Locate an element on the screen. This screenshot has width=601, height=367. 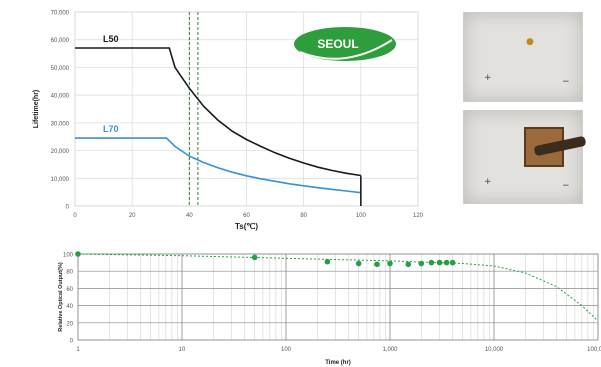
x-tick-label: 100,000 is located at coordinates (594, 350).